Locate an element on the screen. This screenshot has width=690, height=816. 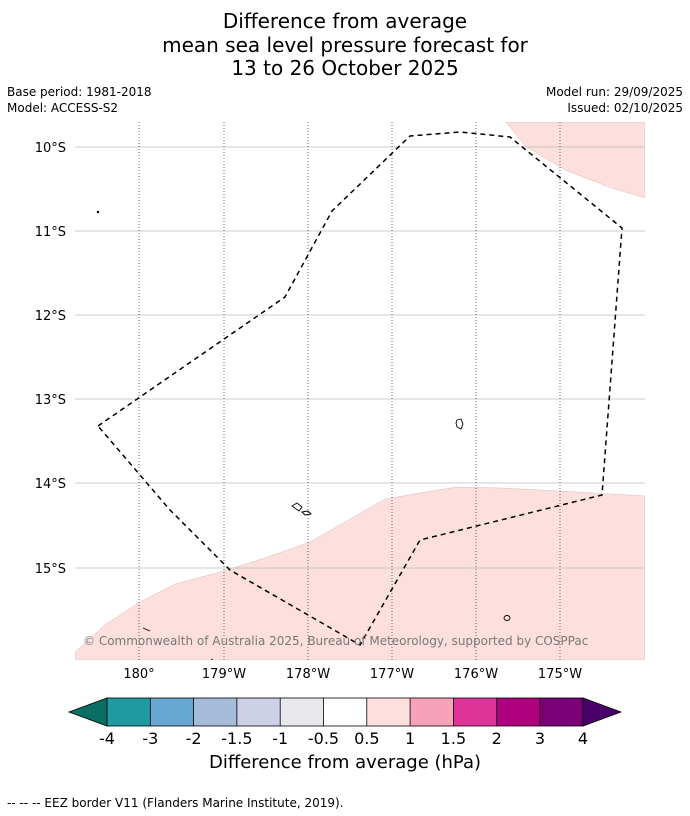
island-samoa-east is located at coordinates (306, 513).